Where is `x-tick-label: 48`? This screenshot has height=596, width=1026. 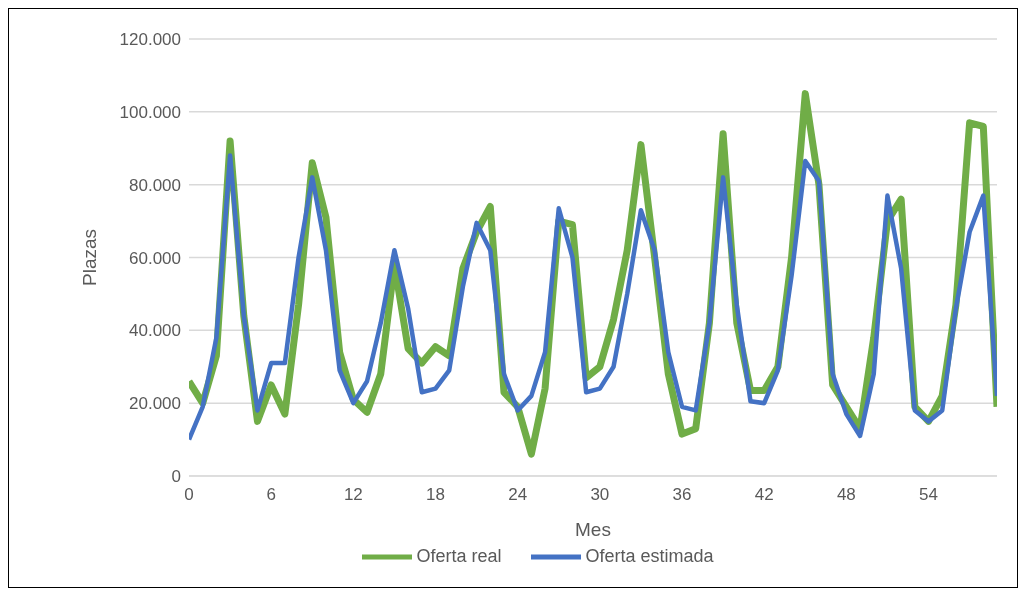 x-tick-label: 48 is located at coordinates (846, 494).